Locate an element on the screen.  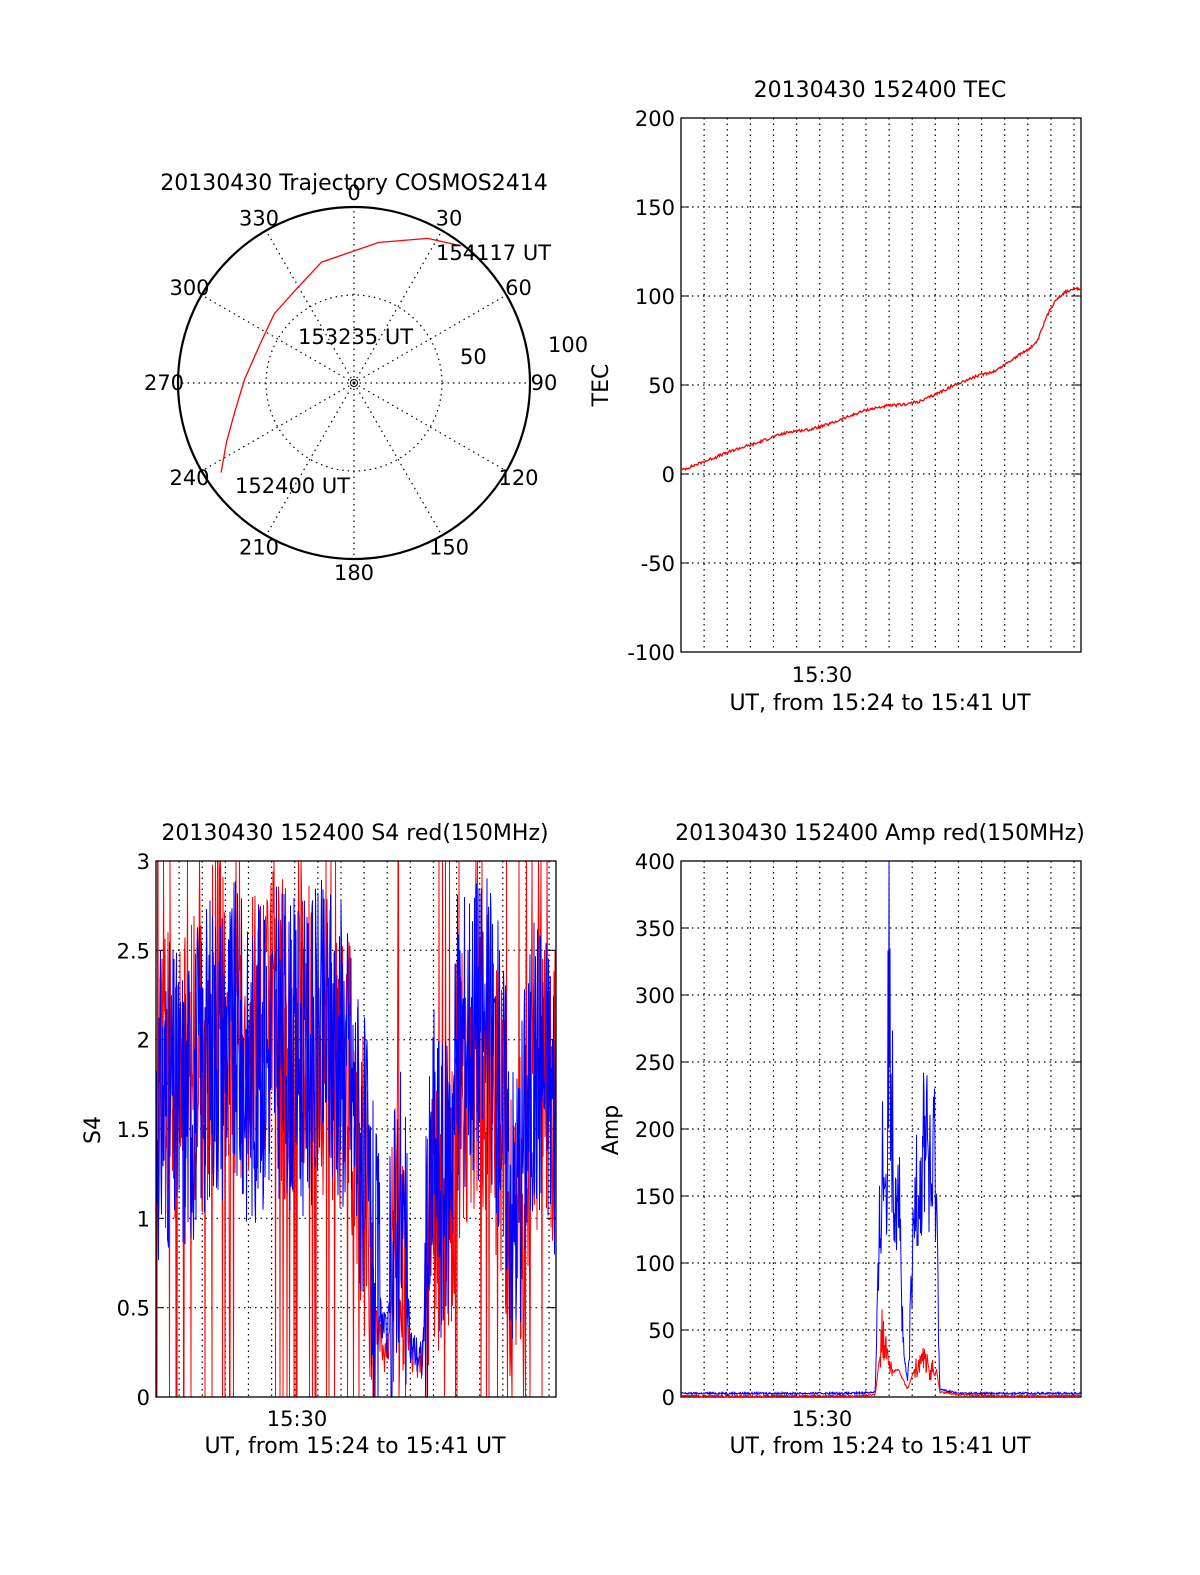
amp-xtick-label: 15:30 is located at coordinates (822, 1419).